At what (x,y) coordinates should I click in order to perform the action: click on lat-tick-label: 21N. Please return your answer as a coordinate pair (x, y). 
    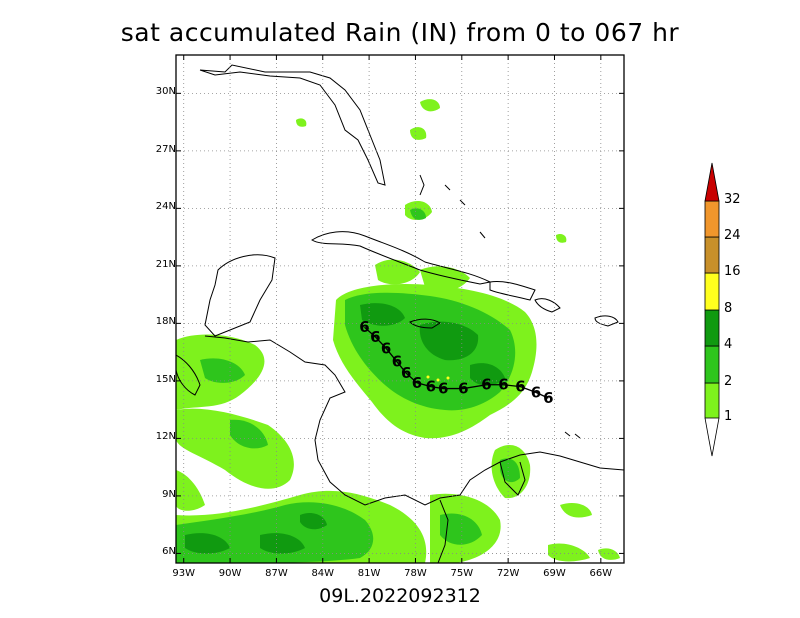
    Looking at the image, I should click on (165, 264).